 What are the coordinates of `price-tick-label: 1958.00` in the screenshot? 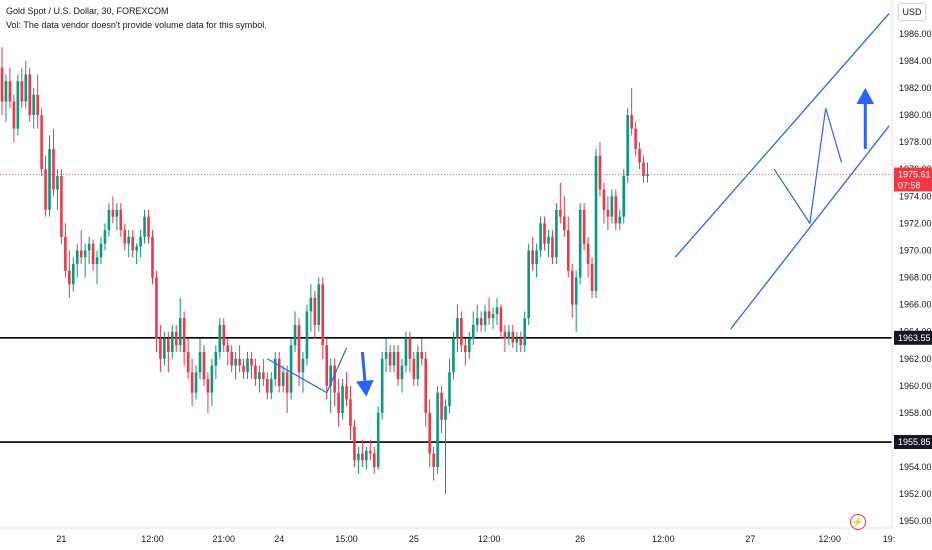 It's located at (915, 413).